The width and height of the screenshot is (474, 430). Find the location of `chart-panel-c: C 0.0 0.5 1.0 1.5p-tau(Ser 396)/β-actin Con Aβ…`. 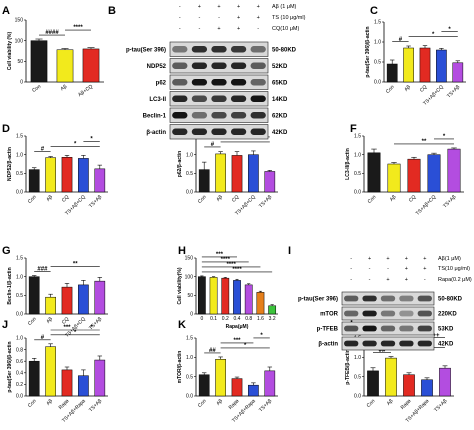

chart-panel-c: C 0.0 0.5 1.0 1.5p-tau(Ser 396)/β-actin Con Aβ… is located at coordinates (415, 56).